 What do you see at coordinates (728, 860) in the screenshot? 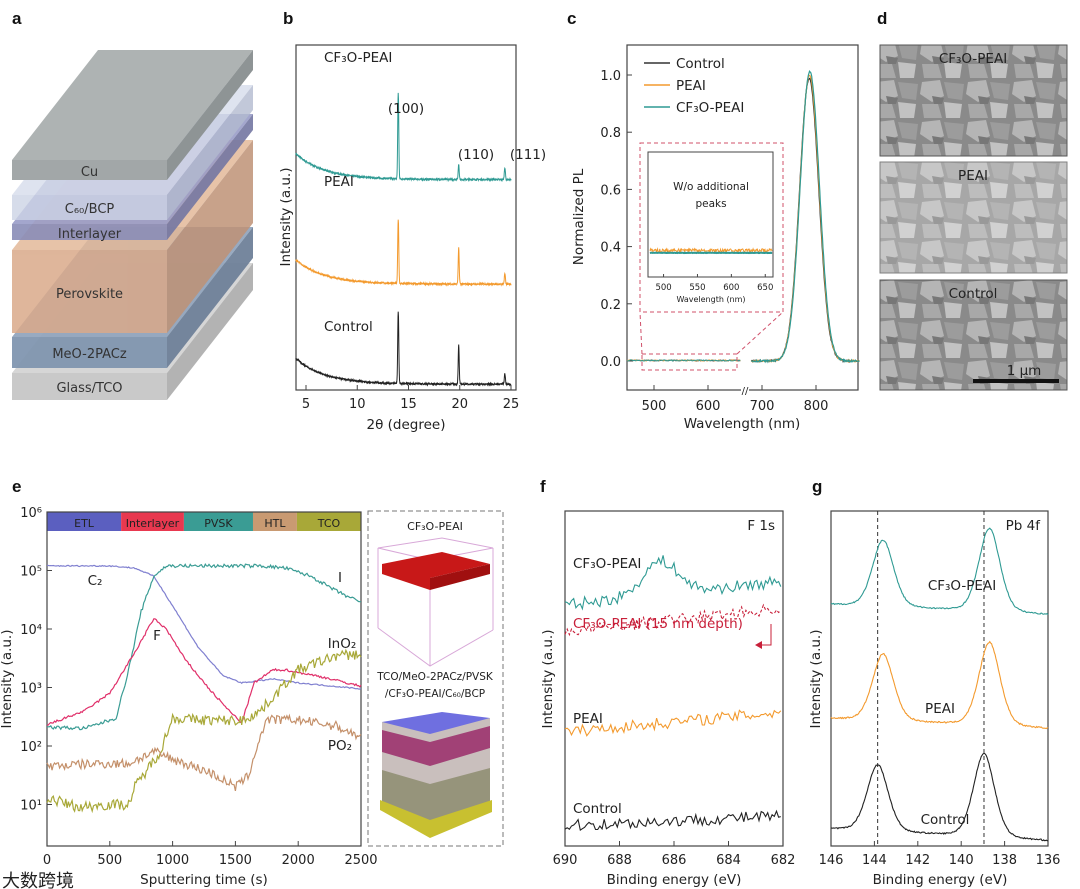
I see `x-tick-label: 684` at bounding box center [728, 860].